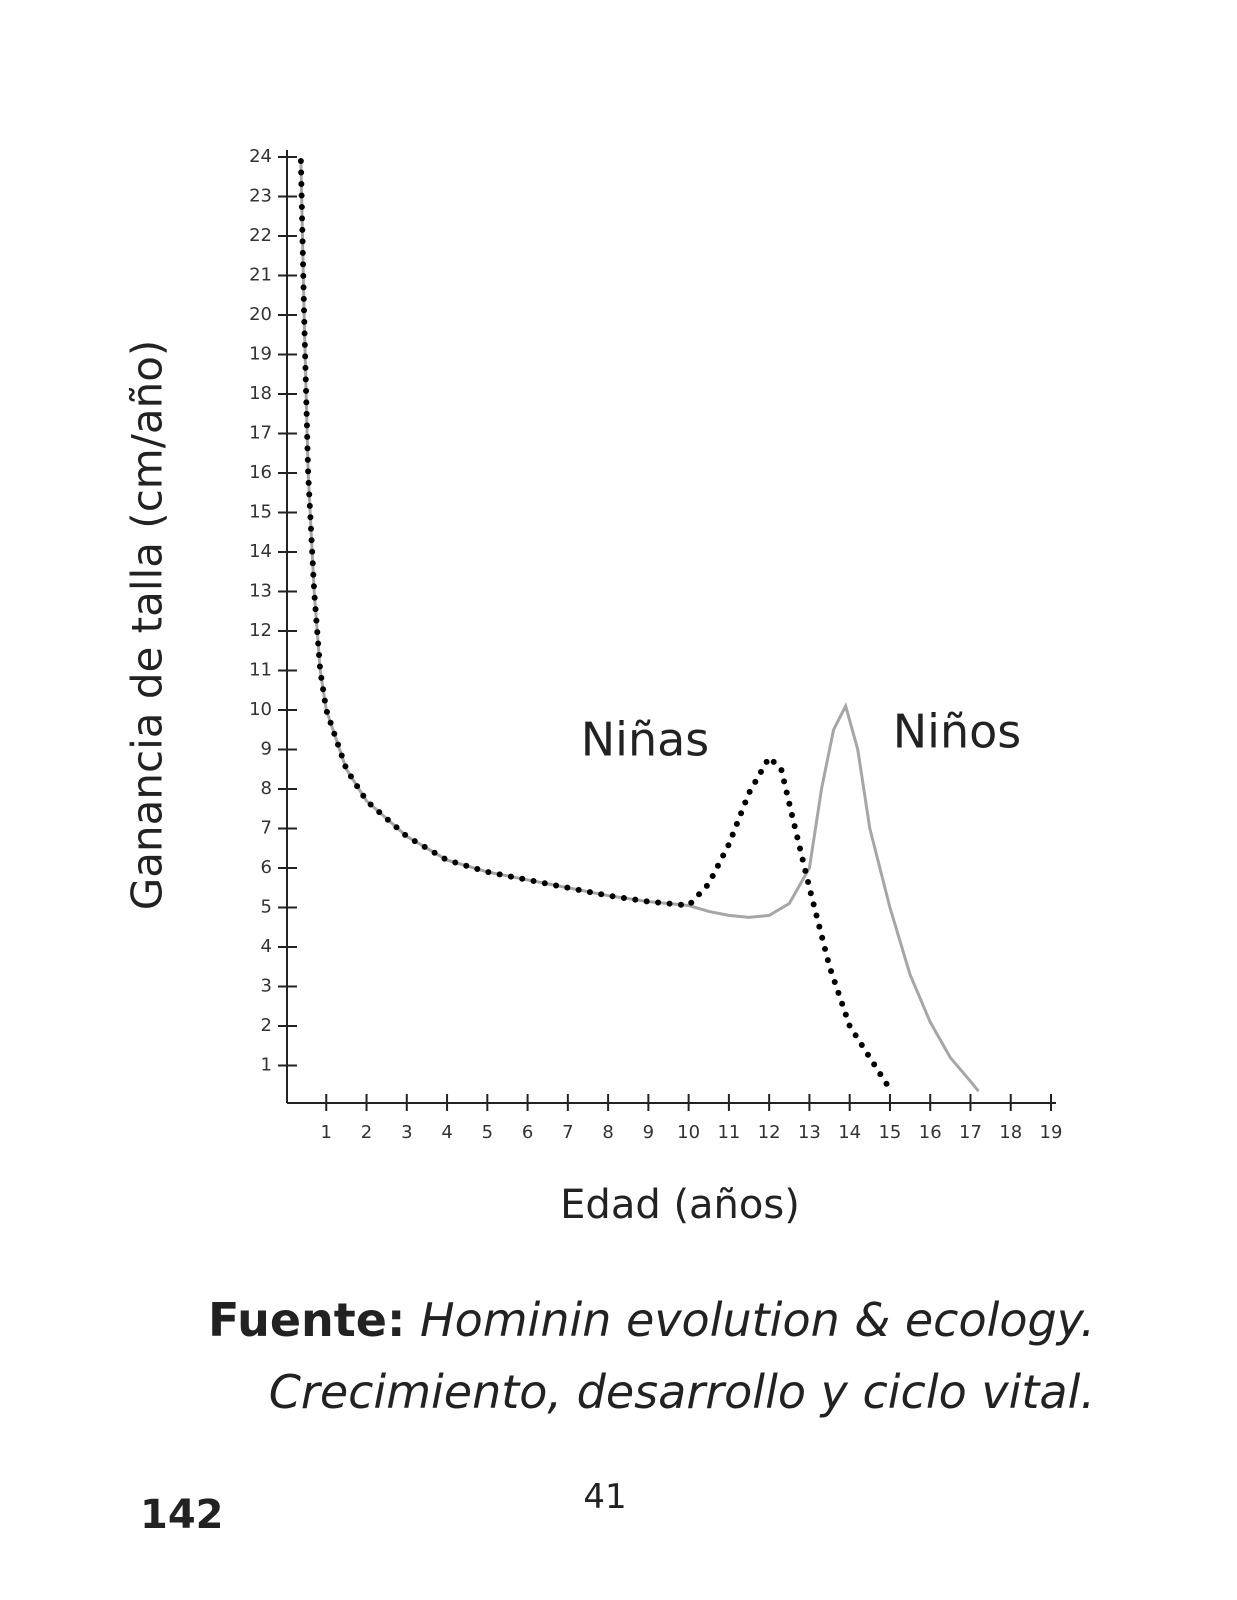 The image size is (1237, 1600). Describe the element at coordinates (260, 591) in the screenshot. I see `y-tick-label: 13` at that location.